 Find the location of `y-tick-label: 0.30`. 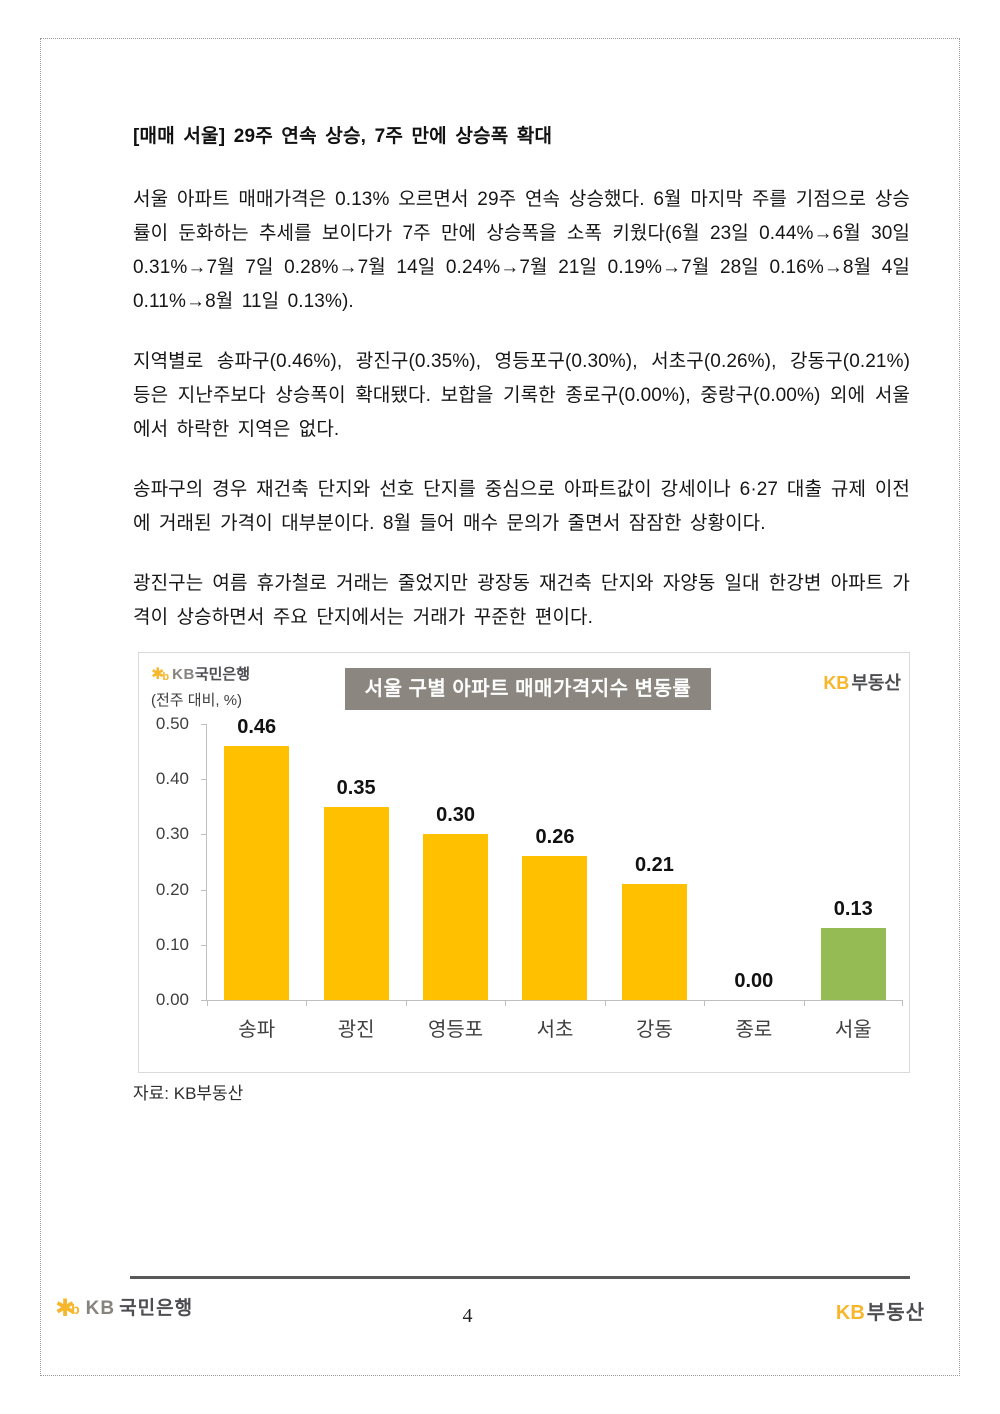

y-tick-label: 0.30 is located at coordinates (172, 834).